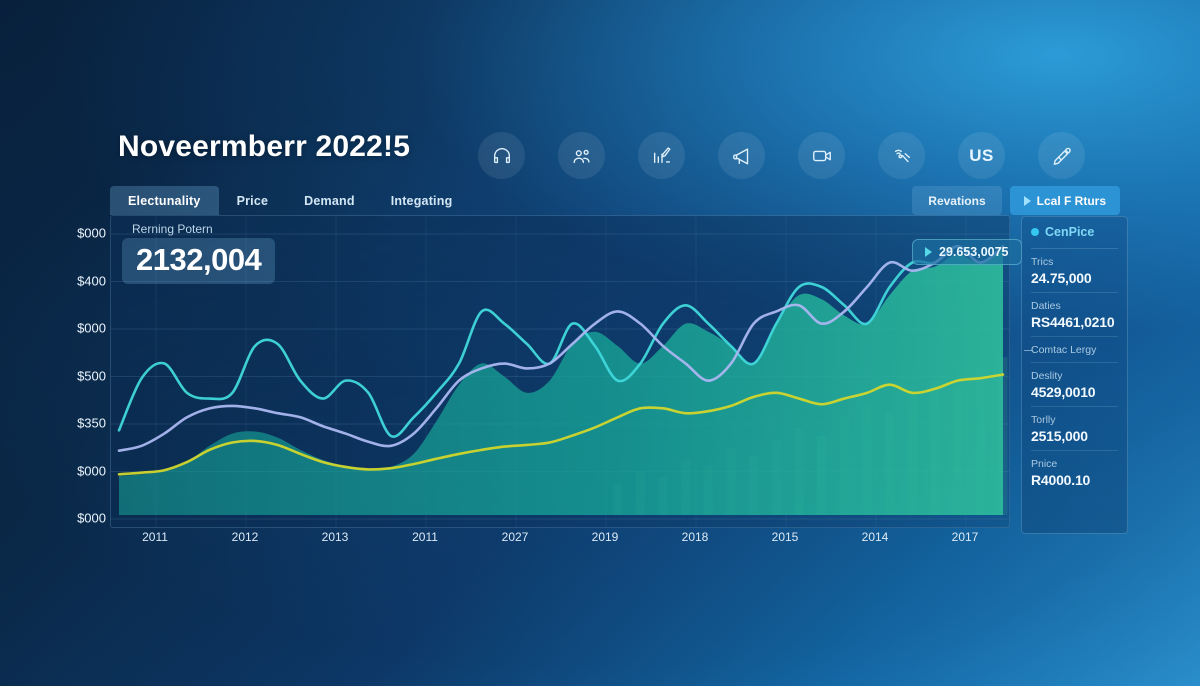  I want to click on metric-value: 4529,0010, so click(1063, 392).